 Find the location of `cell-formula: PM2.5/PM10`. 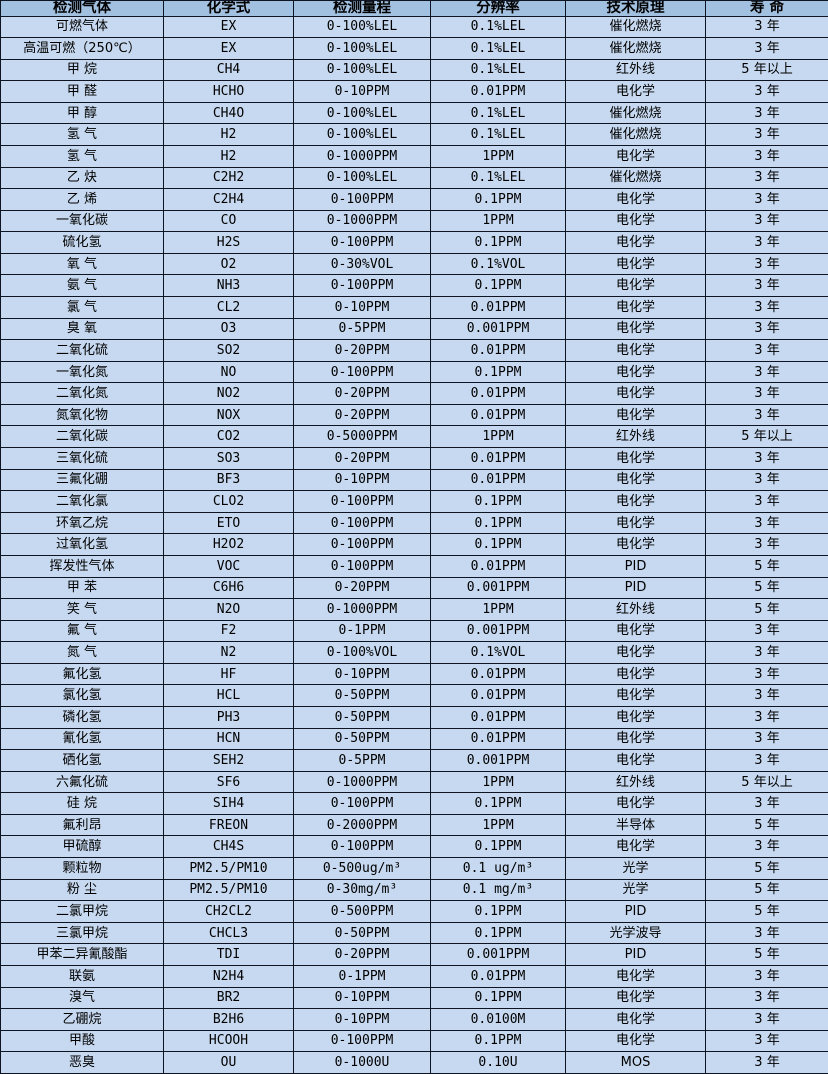

cell-formula: PM2.5/PM10 is located at coordinates (228, 868).